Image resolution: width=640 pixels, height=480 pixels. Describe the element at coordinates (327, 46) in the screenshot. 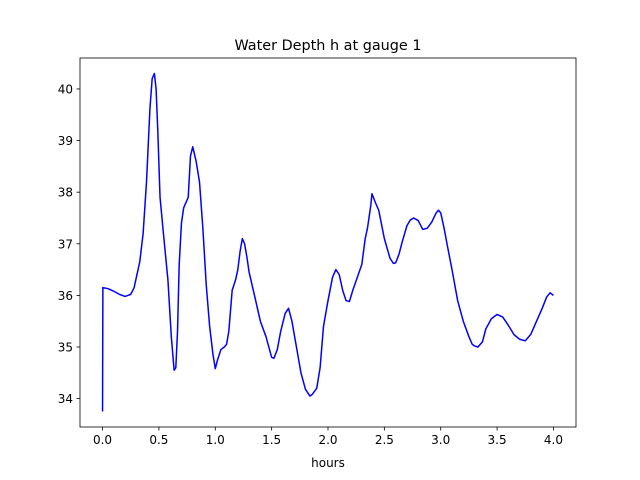

I see `chart-title: Water Depth h at gauge 1` at that location.